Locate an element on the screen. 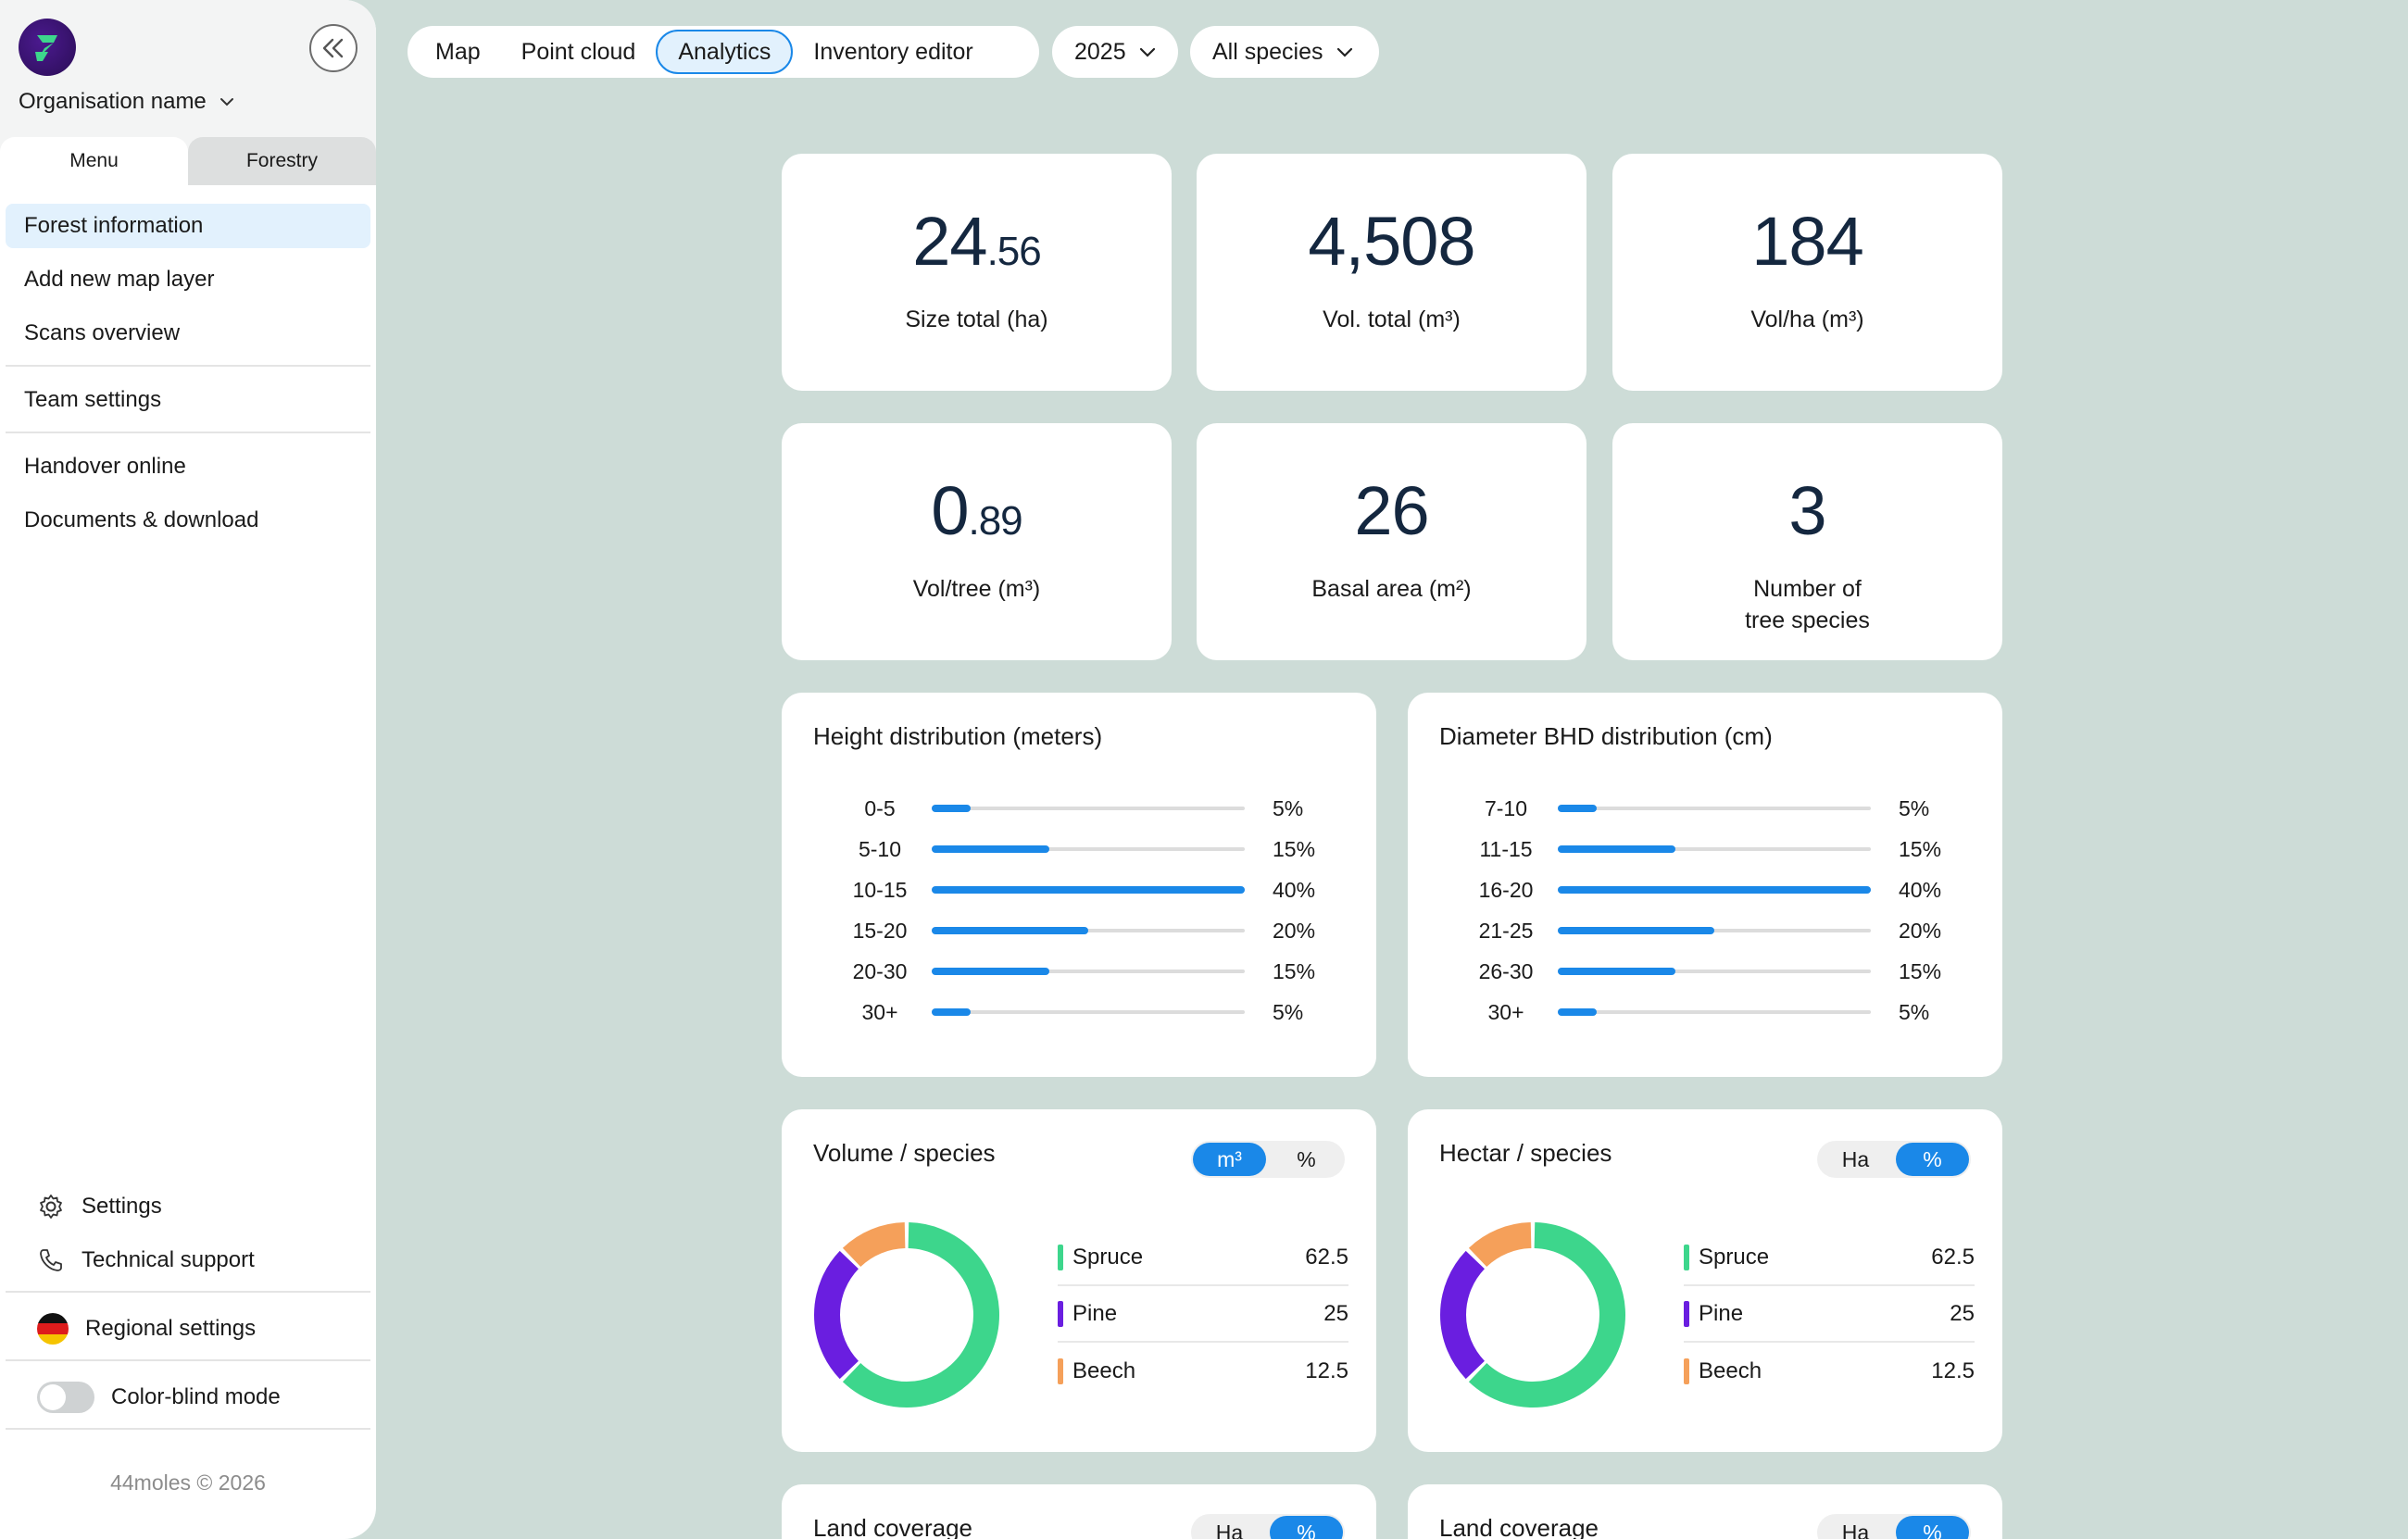 The width and height of the screenshot is (2408, 1539). double-chevron-left-icon is located at coordinates (333, 48).